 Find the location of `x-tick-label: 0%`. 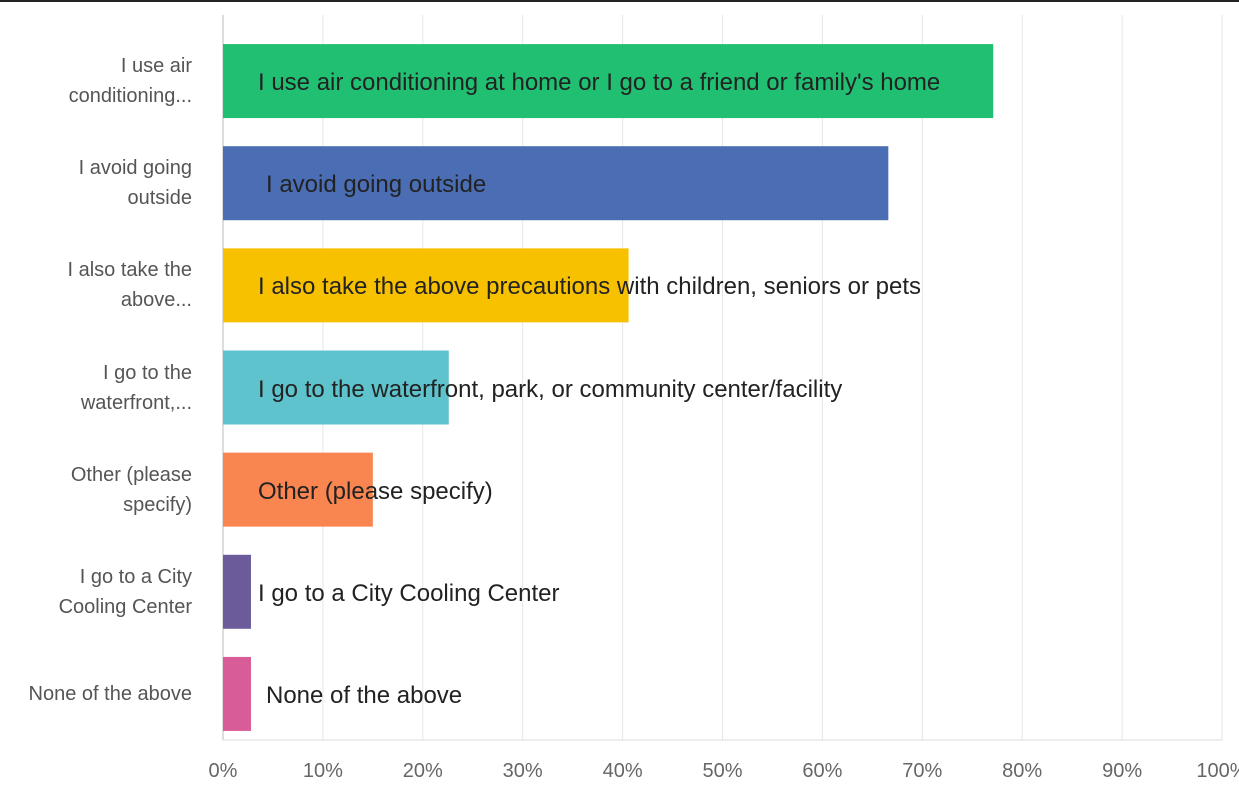

x-tick-label: 0% is located at coordinates (223, 771).